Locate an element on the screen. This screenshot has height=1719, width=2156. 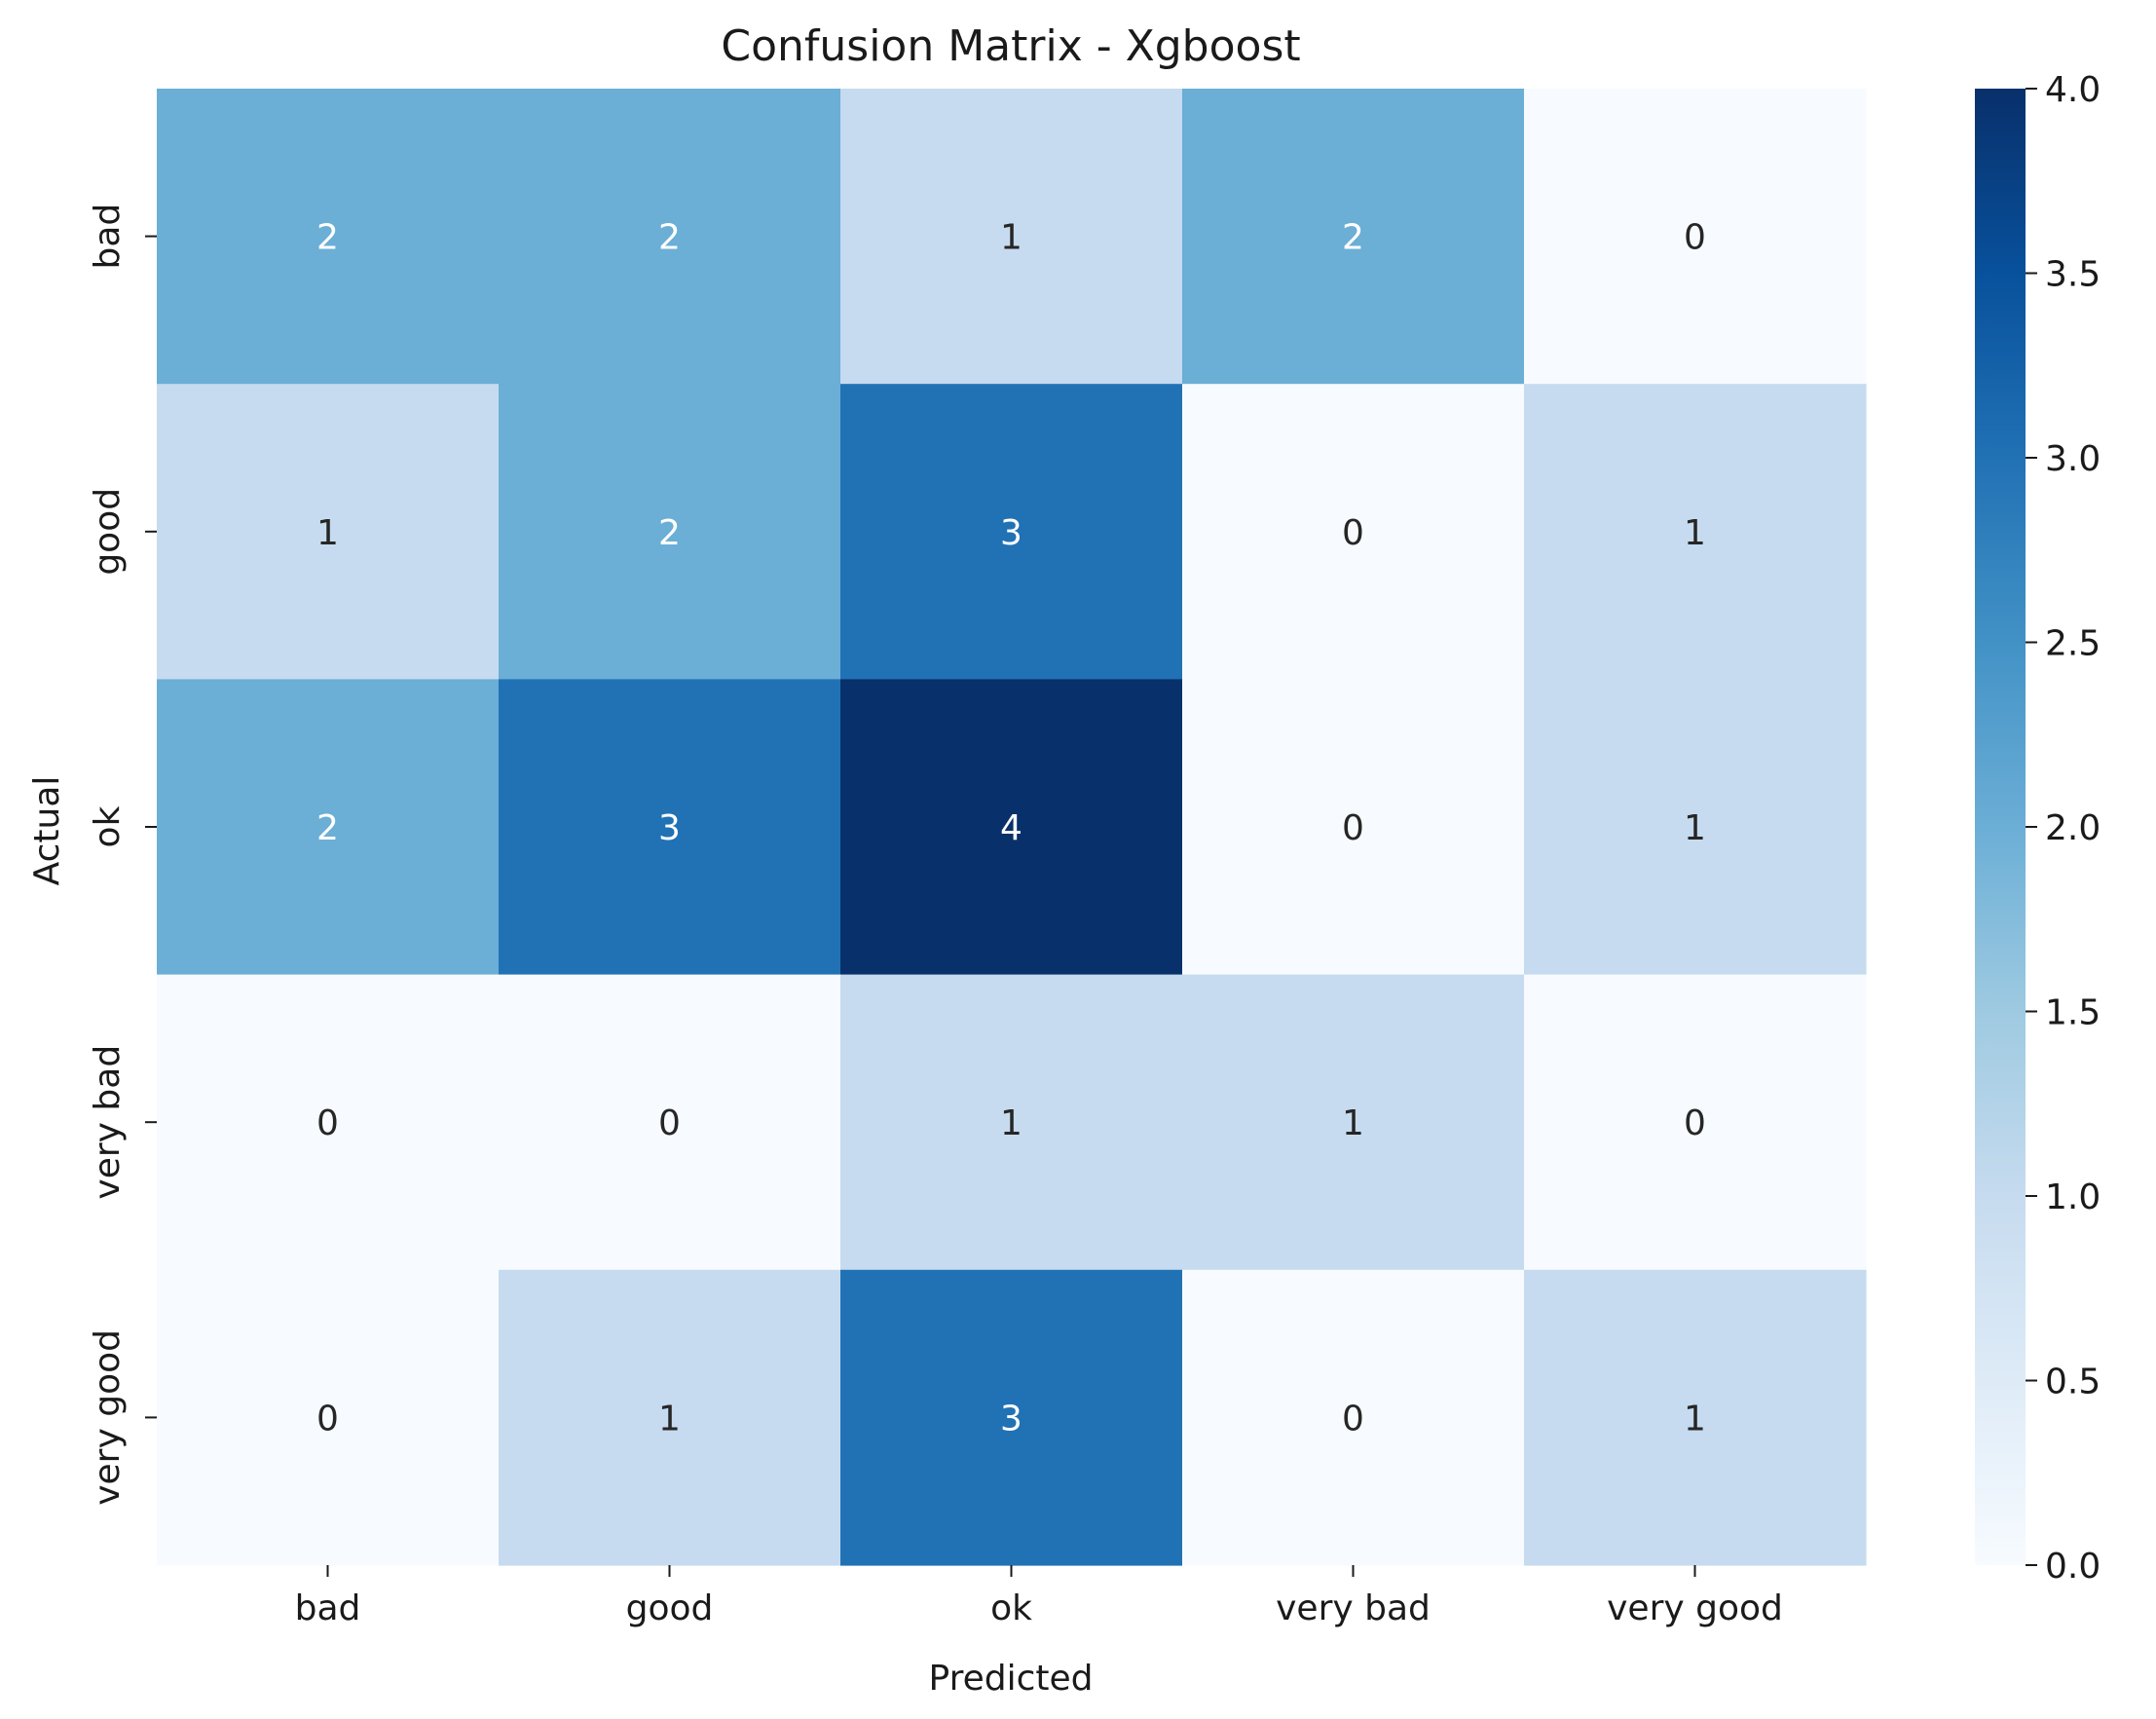
colorbar-tick-label: 2.5 is located at coordinates (2073, 644).